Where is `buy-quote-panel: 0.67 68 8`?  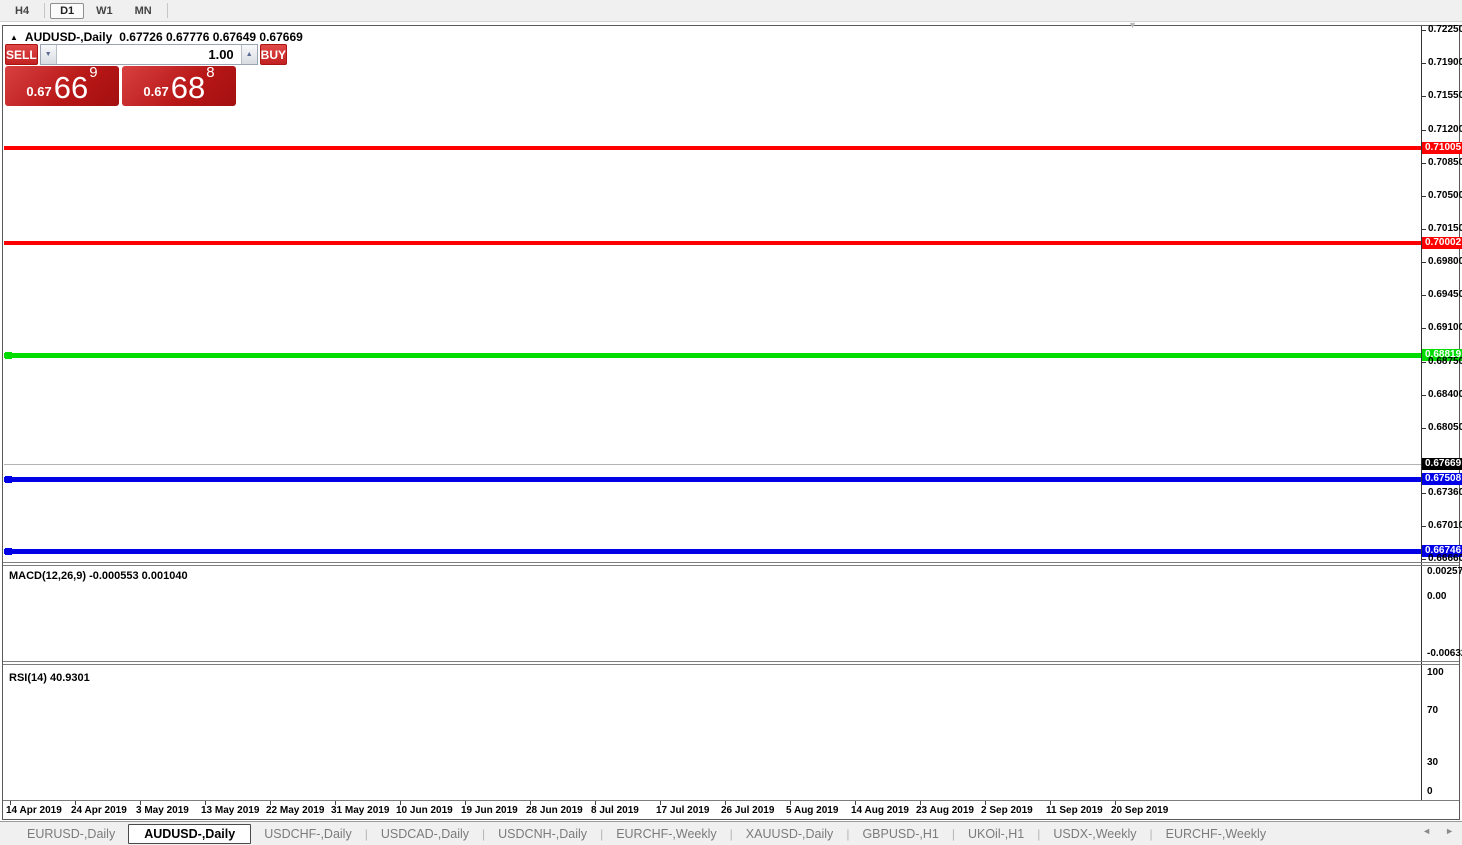 buy-quote-panel: 0.67 68 8 is located at coordinates (179, 85).